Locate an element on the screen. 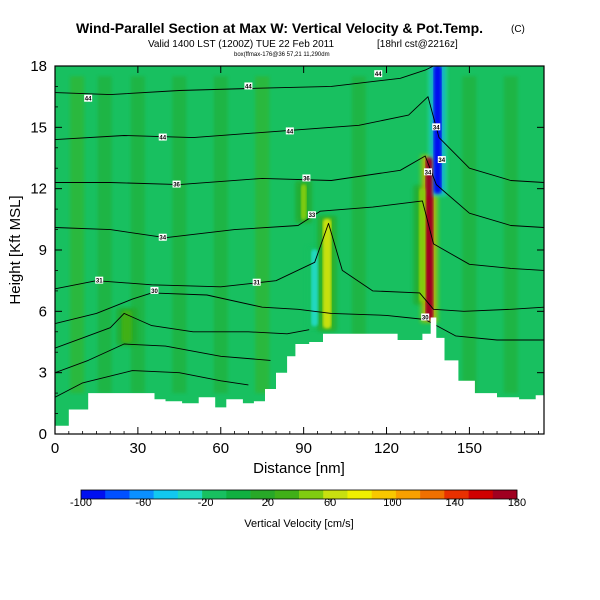 The height and width of the screenshot is (600, 600). x-tick-label: 30 is located at coordinates (138, 448).